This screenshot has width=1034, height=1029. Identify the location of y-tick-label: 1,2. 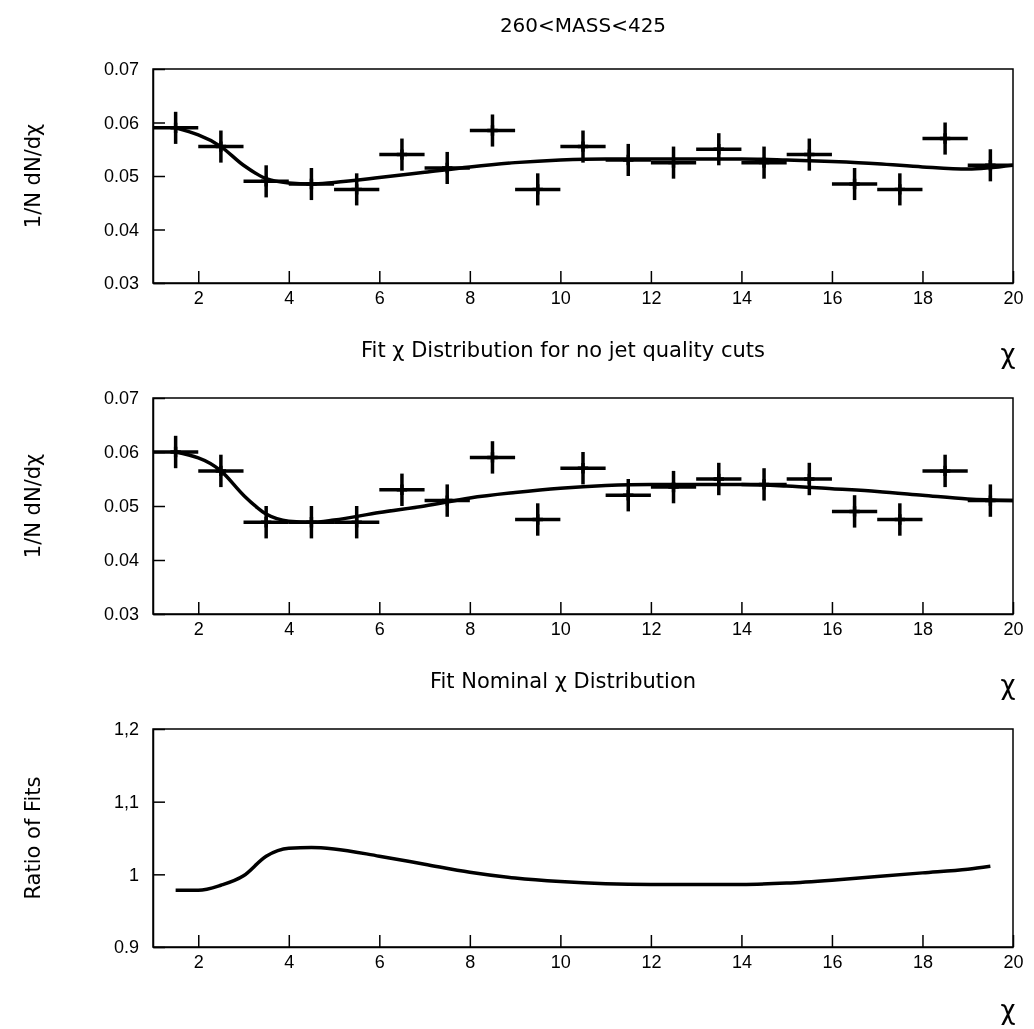
(126, 729).